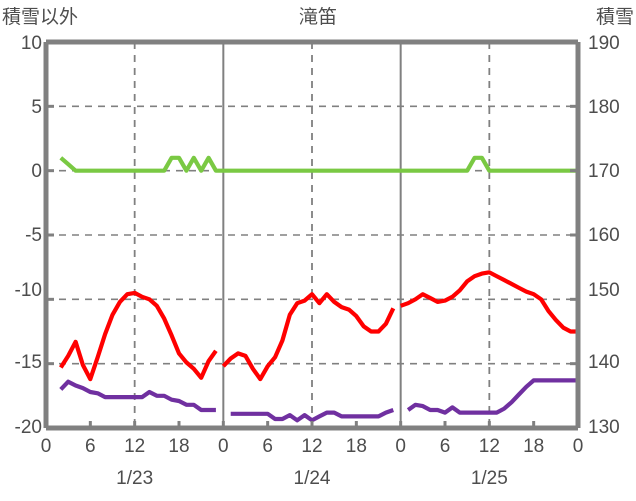  What do you see at coordinates (36, 107) in the screenshot?
I see `y-tick-left-1: 5` at bounding box center [36, 107].